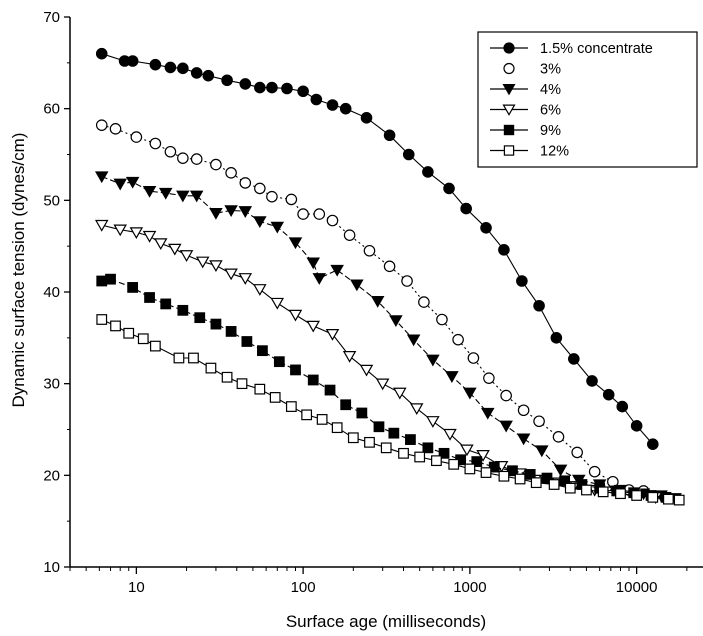 Image resolution: width=703 pixels, height=636 pixels. Describe the element at coordinates (51, 200) in the screenshot. I see `y-tick-label: 50` at that location.